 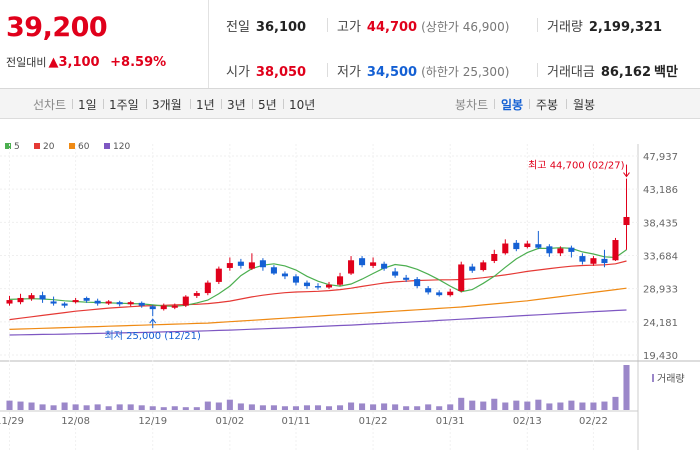 I want to click on amount-unit: 백만, so click(x=666, y=72).